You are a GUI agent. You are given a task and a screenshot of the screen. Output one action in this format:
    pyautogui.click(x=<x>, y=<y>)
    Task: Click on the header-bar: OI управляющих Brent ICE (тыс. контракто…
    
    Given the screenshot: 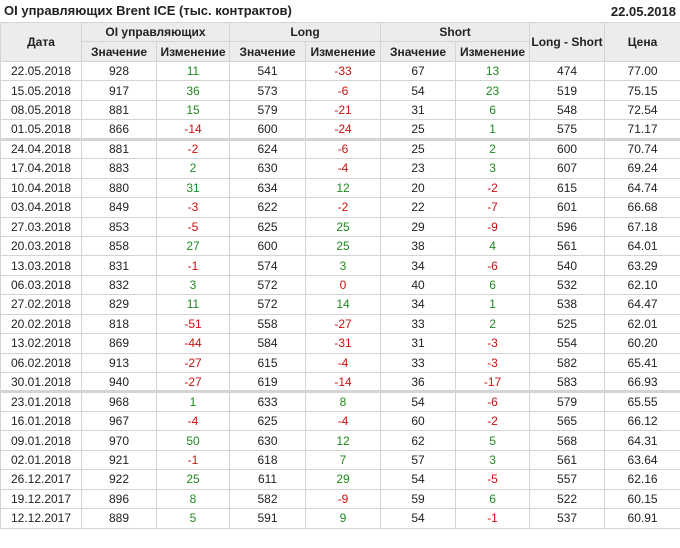 What is the action you would take?
    pyautogui.click(x=340, y=11)
    